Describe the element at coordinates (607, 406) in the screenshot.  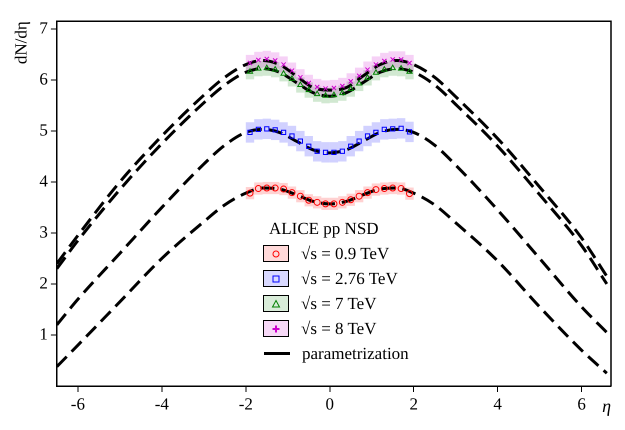
I see `x-axis-title: η` at that location.